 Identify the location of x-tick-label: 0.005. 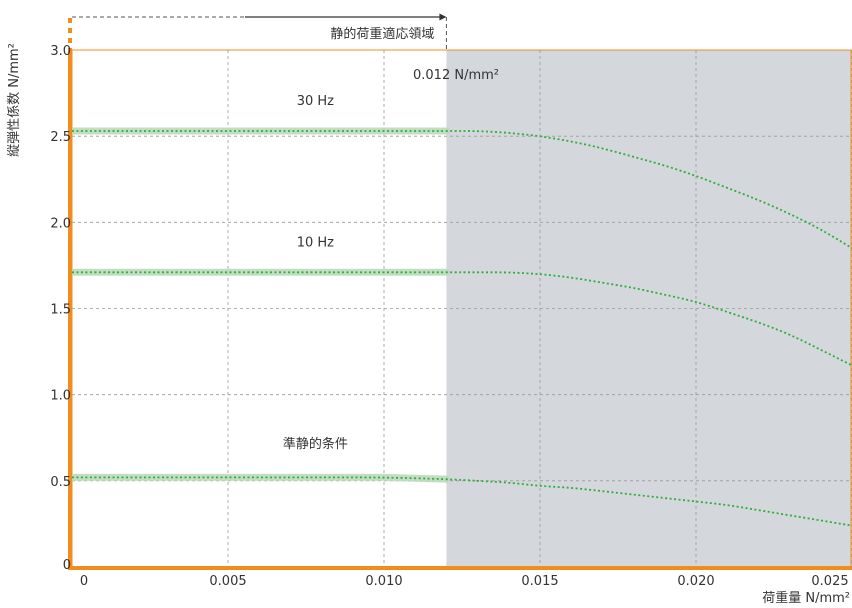
(227, 581).